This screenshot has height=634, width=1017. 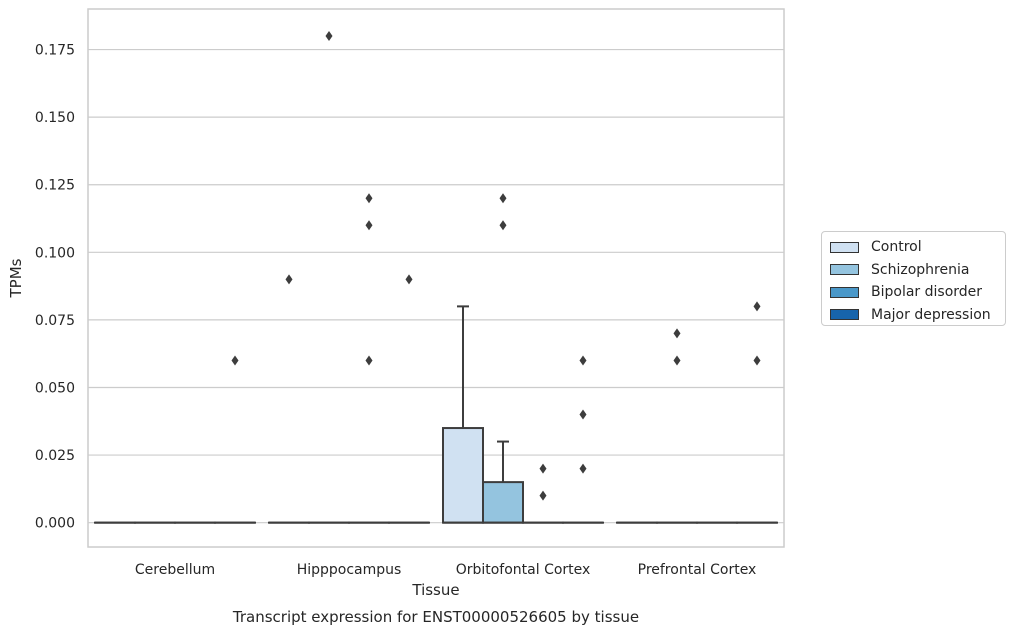 I want to click on y-tick-labels: 0.000 0.025 0.050 0.075 0.100 0.125 0.150 0.175, so click(x=55, y=287).